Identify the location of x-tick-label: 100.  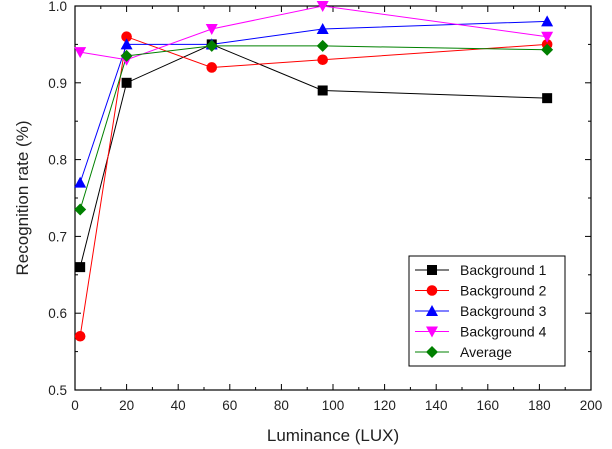
(333, 405).